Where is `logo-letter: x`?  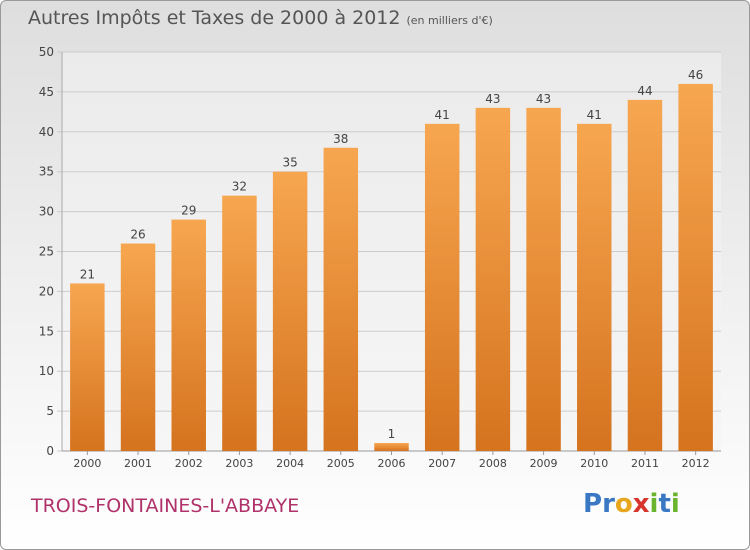
logo-letter: x is located at coordinates (641, 504).